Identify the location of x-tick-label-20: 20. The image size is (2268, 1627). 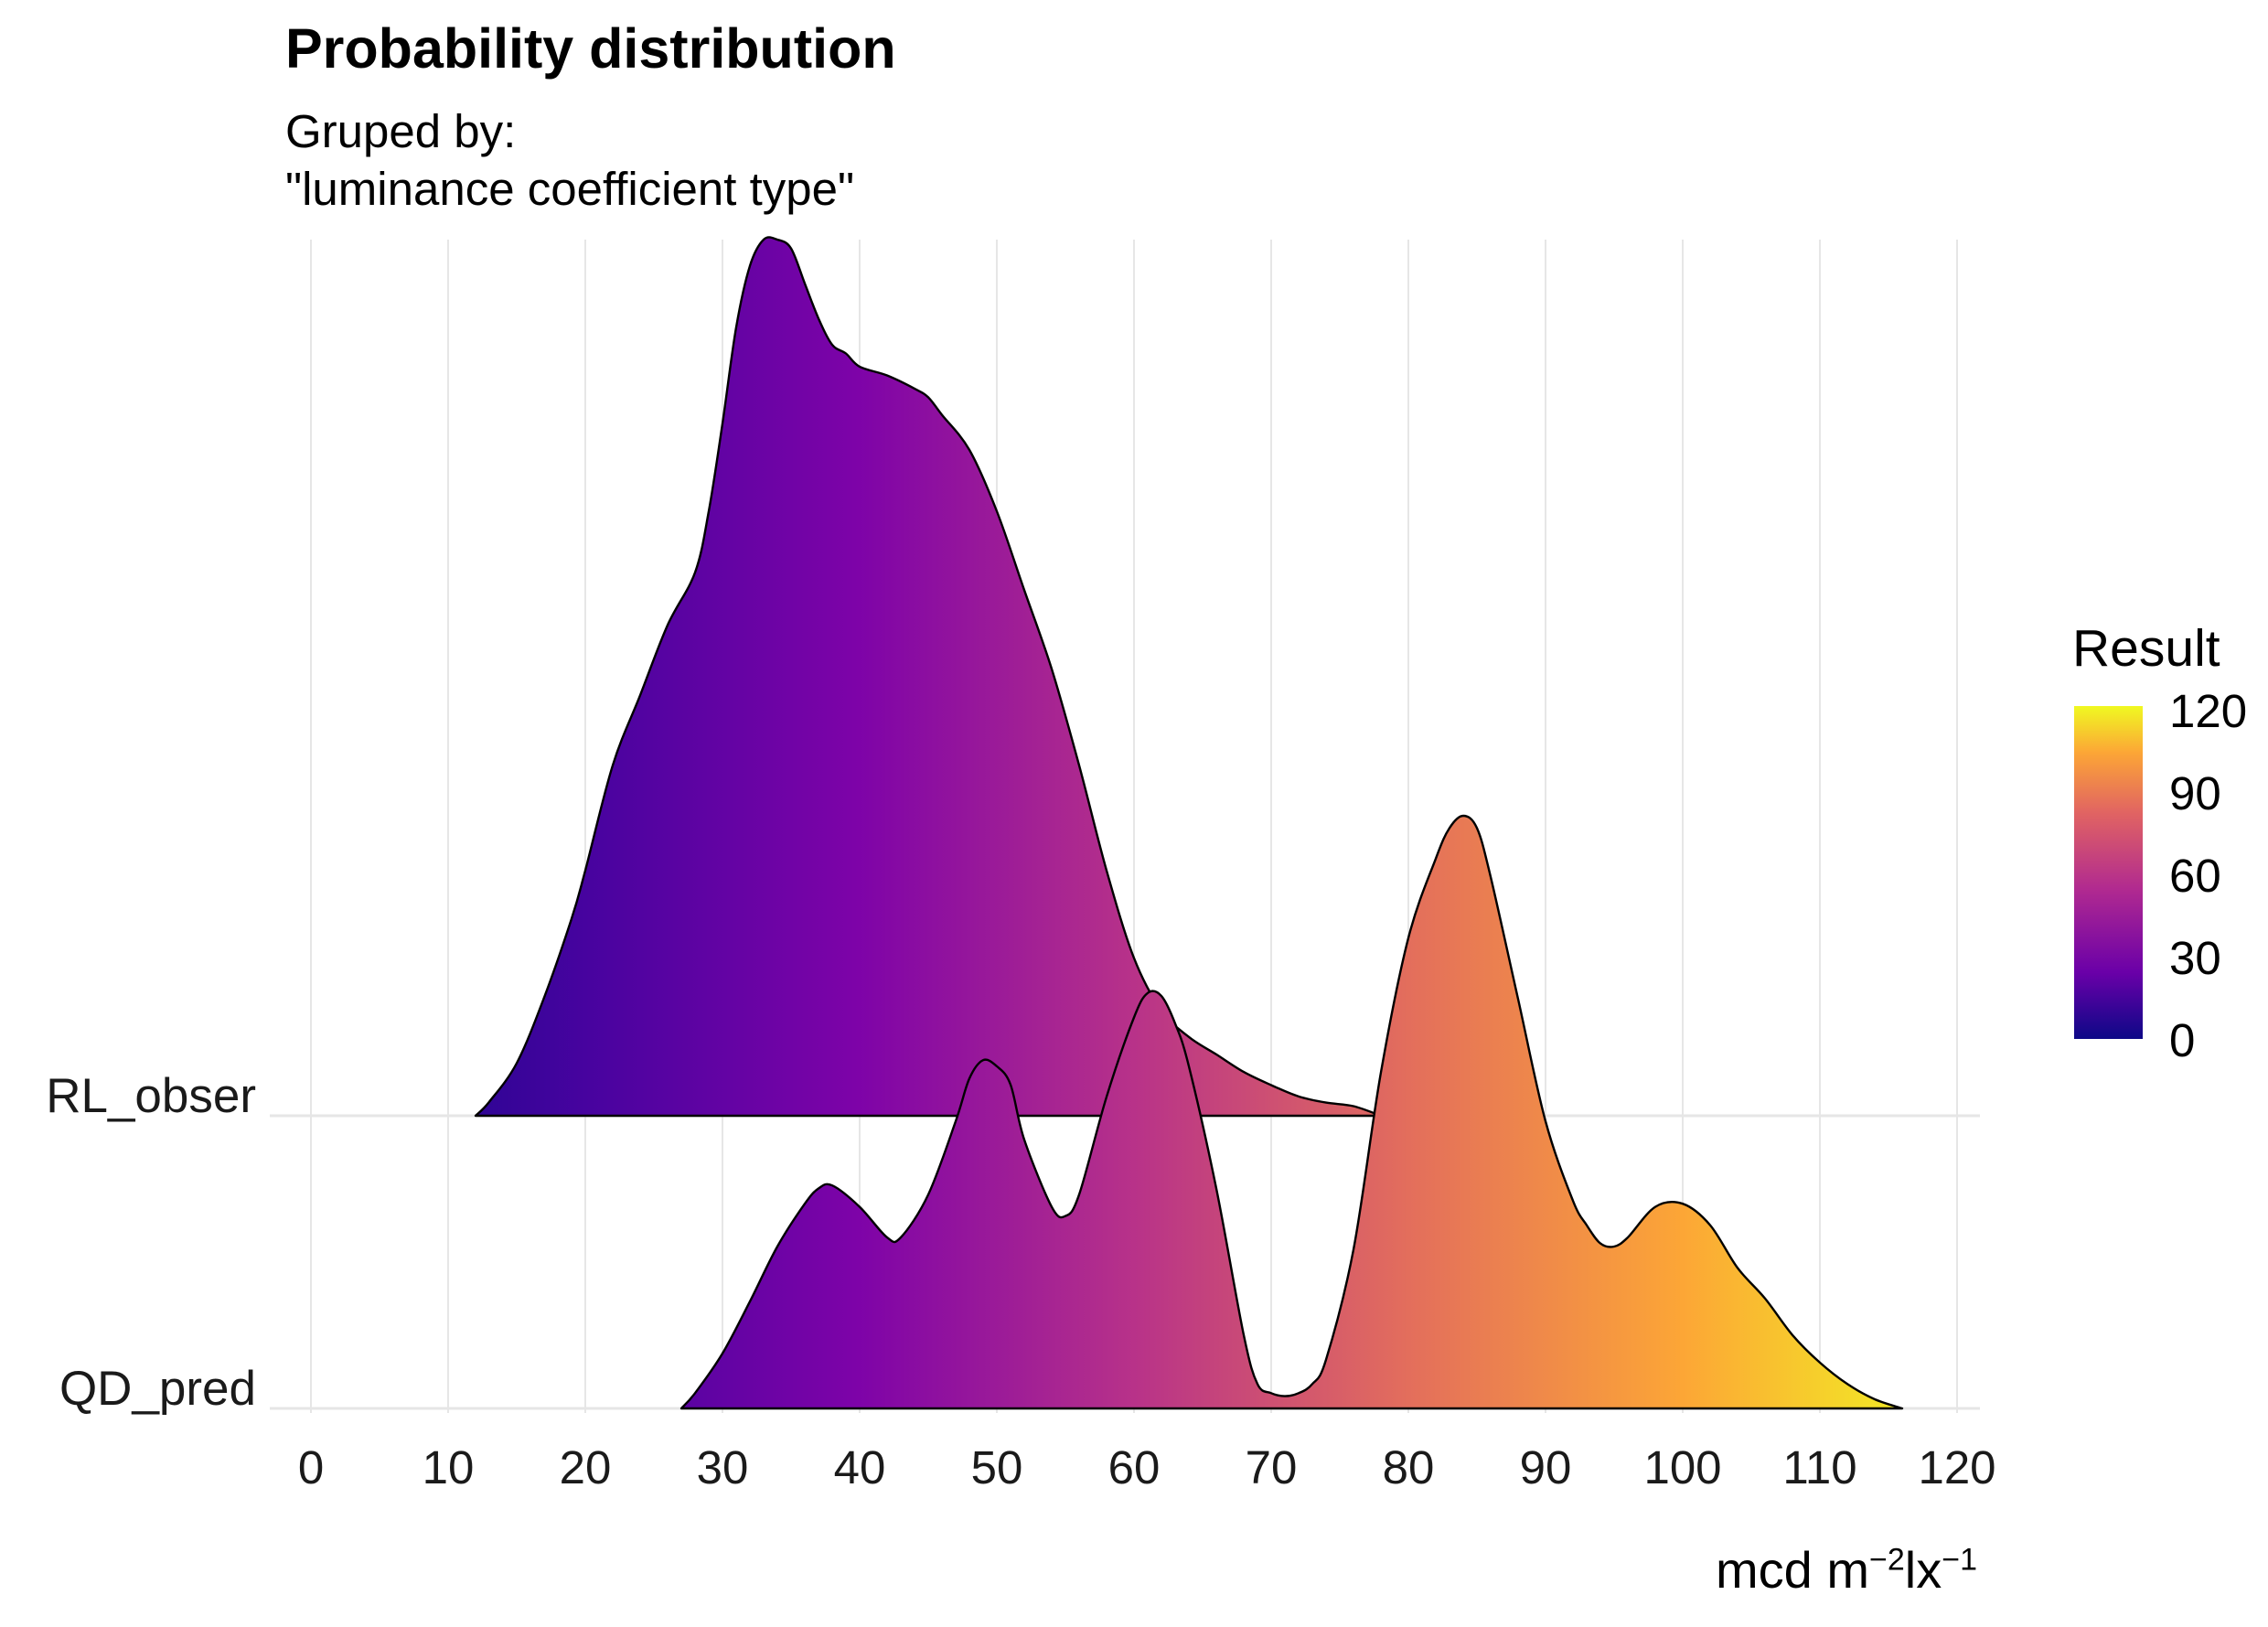
(586, 1467).